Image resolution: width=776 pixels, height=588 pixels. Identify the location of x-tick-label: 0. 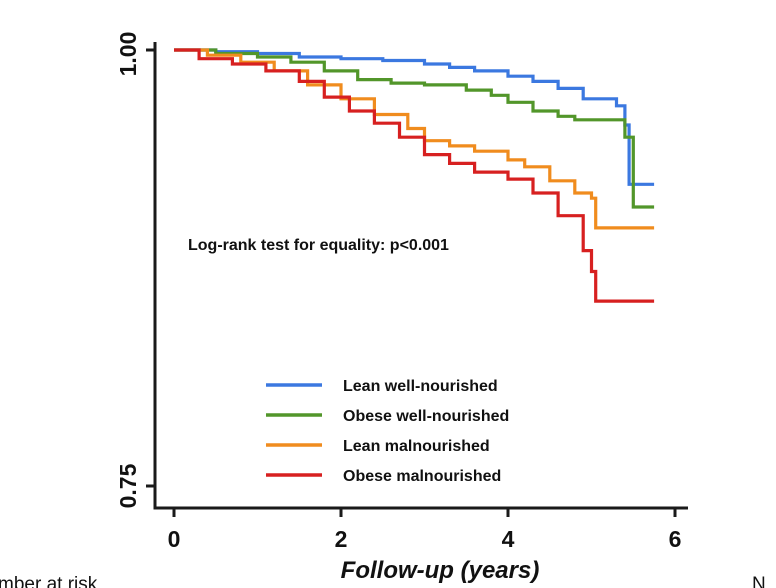
(174, 539).